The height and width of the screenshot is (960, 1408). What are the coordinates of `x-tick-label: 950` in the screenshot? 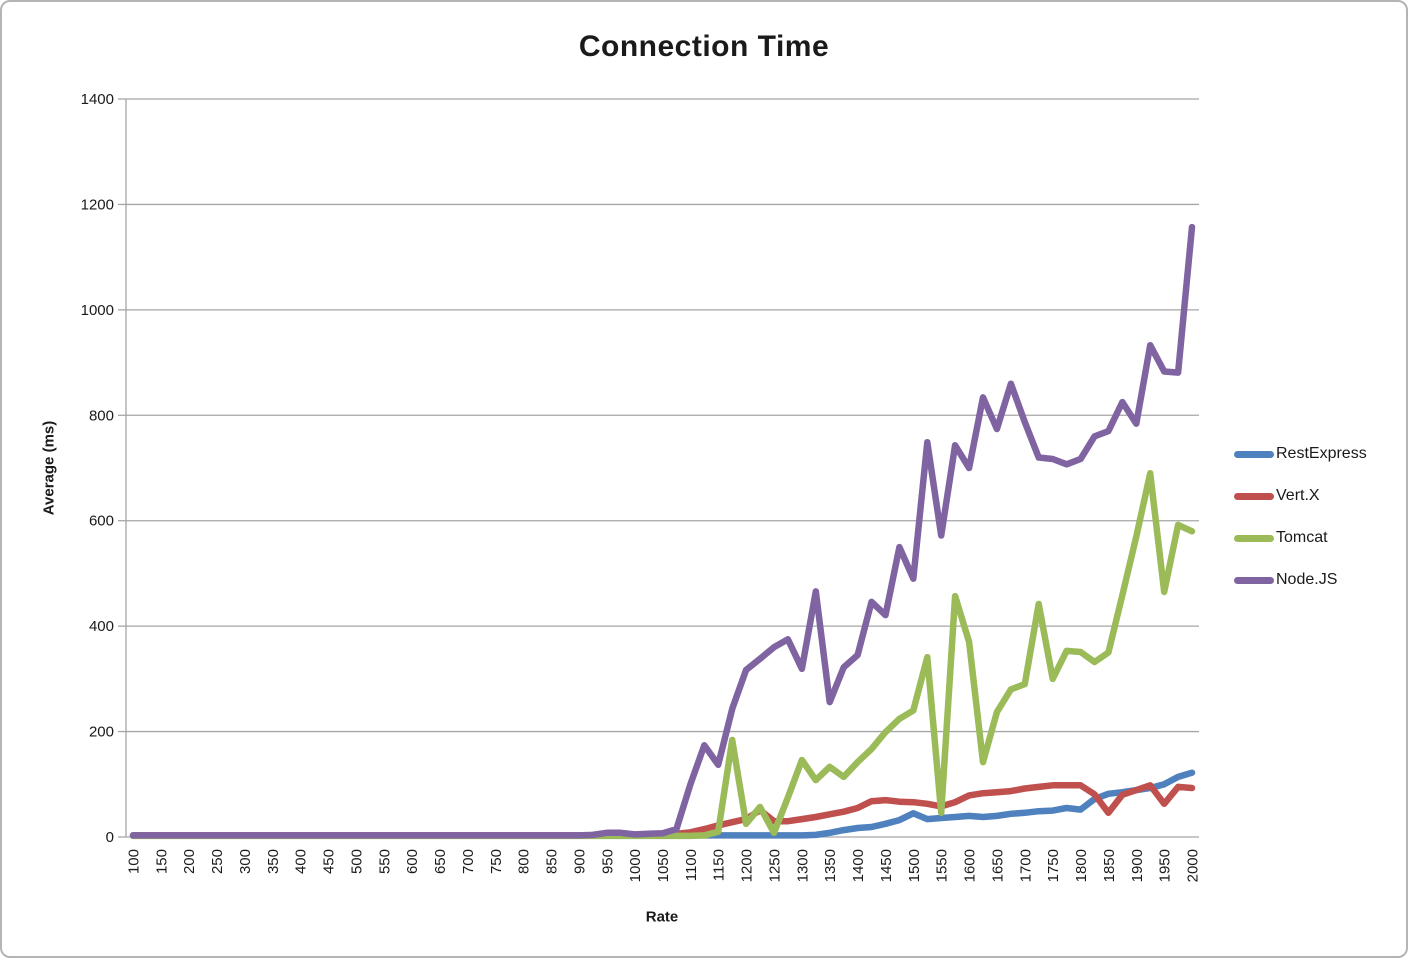 It's located at (607, 861).